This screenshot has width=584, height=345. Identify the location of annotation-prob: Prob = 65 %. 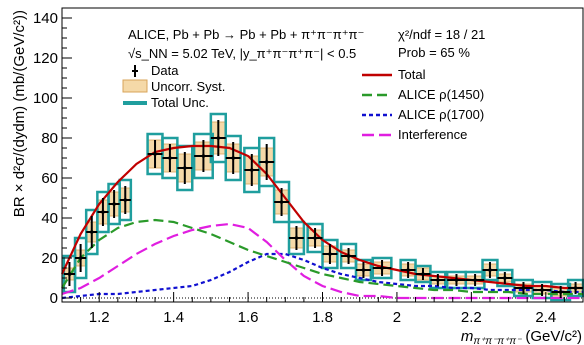
(434, 52).